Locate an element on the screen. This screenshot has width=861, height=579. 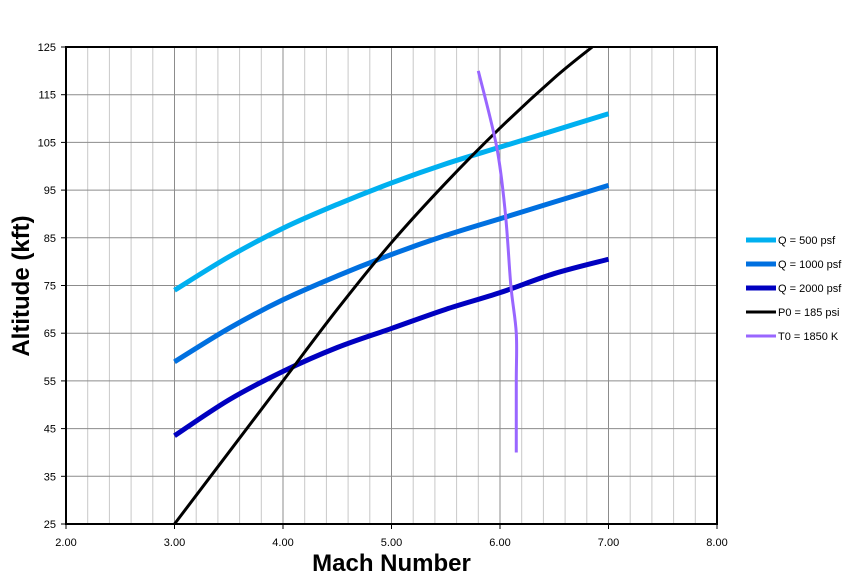
y-tick-label: 105 is located at coordinates (47, 143).